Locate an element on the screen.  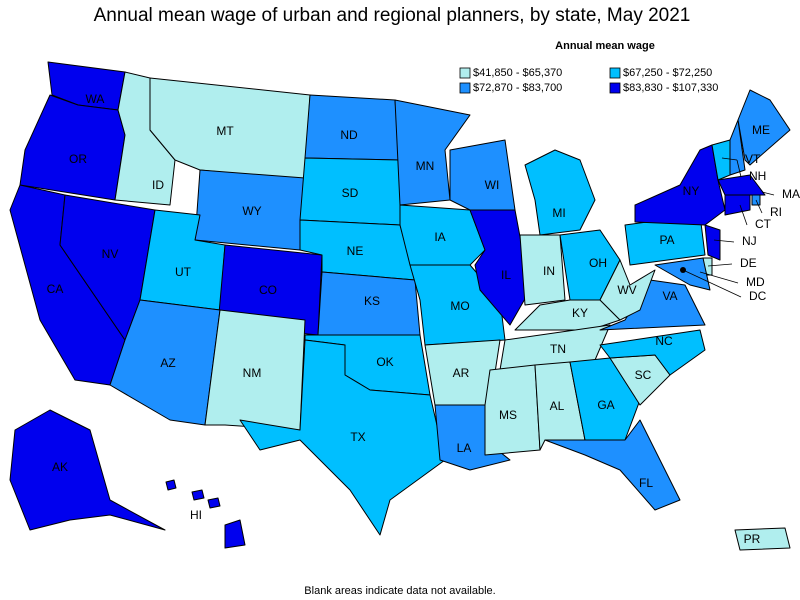
legend-label: $67,250 - $72,250 is located at coordinates (667, 73).